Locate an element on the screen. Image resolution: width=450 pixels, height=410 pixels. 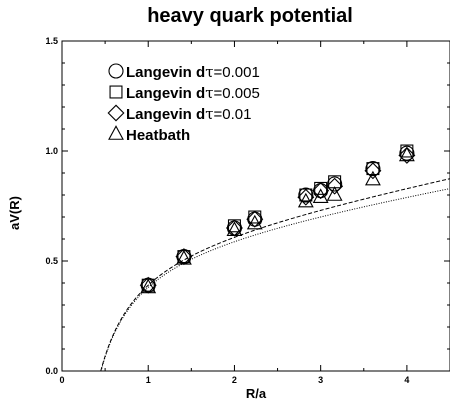
y-tick-label: 0.5 is located at coordinates (51, 261).